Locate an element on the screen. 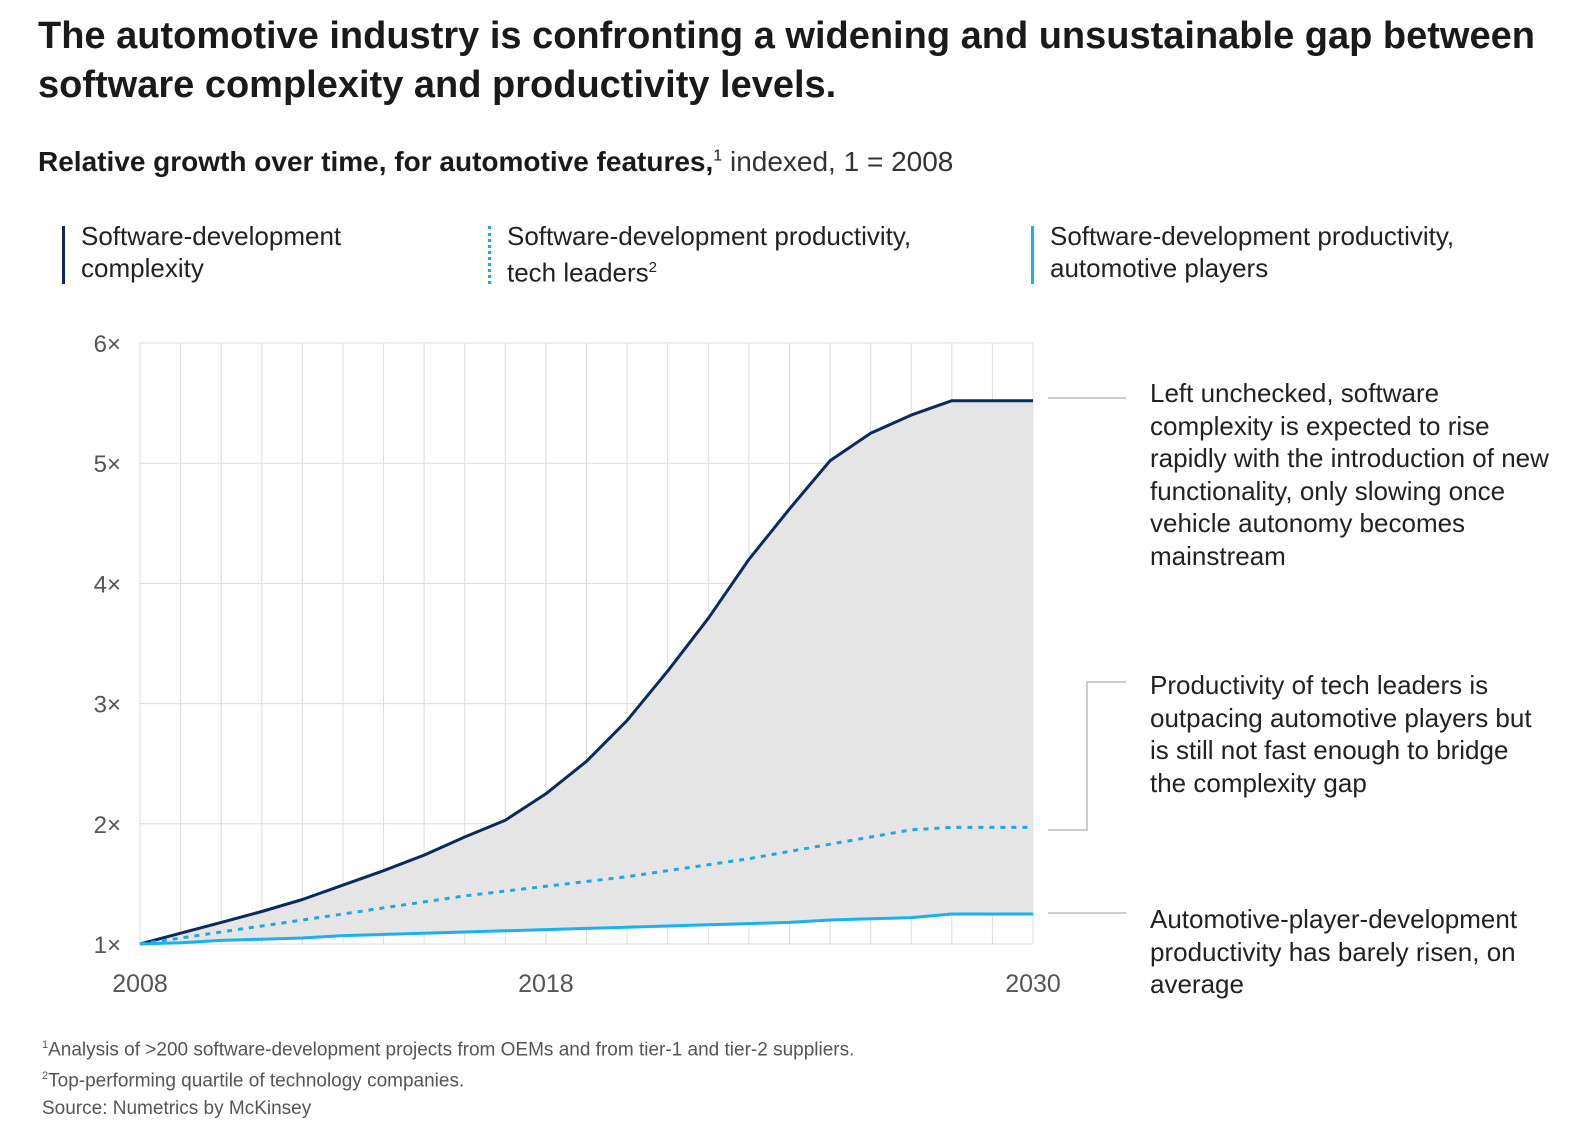 The image size is (1579, 1125). y-tick-label: 3× is located at coordinates (107, 705).